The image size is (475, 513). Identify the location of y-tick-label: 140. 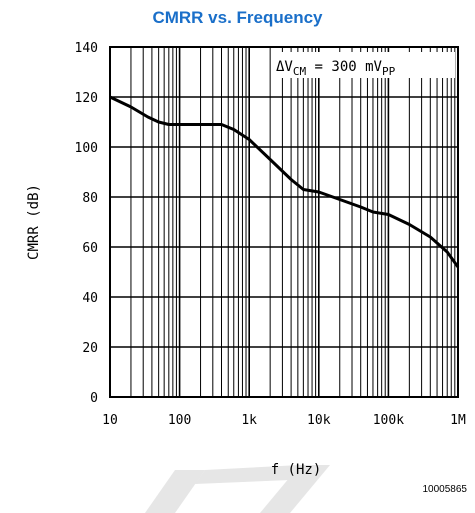
(86, 48).